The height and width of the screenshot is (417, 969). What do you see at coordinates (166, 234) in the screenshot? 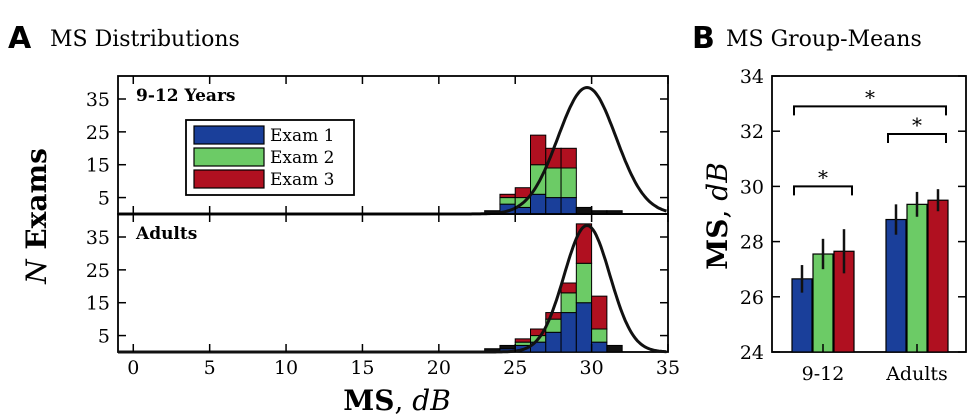
I see `subplot-label: Adults` at bounding box center [166, 234].